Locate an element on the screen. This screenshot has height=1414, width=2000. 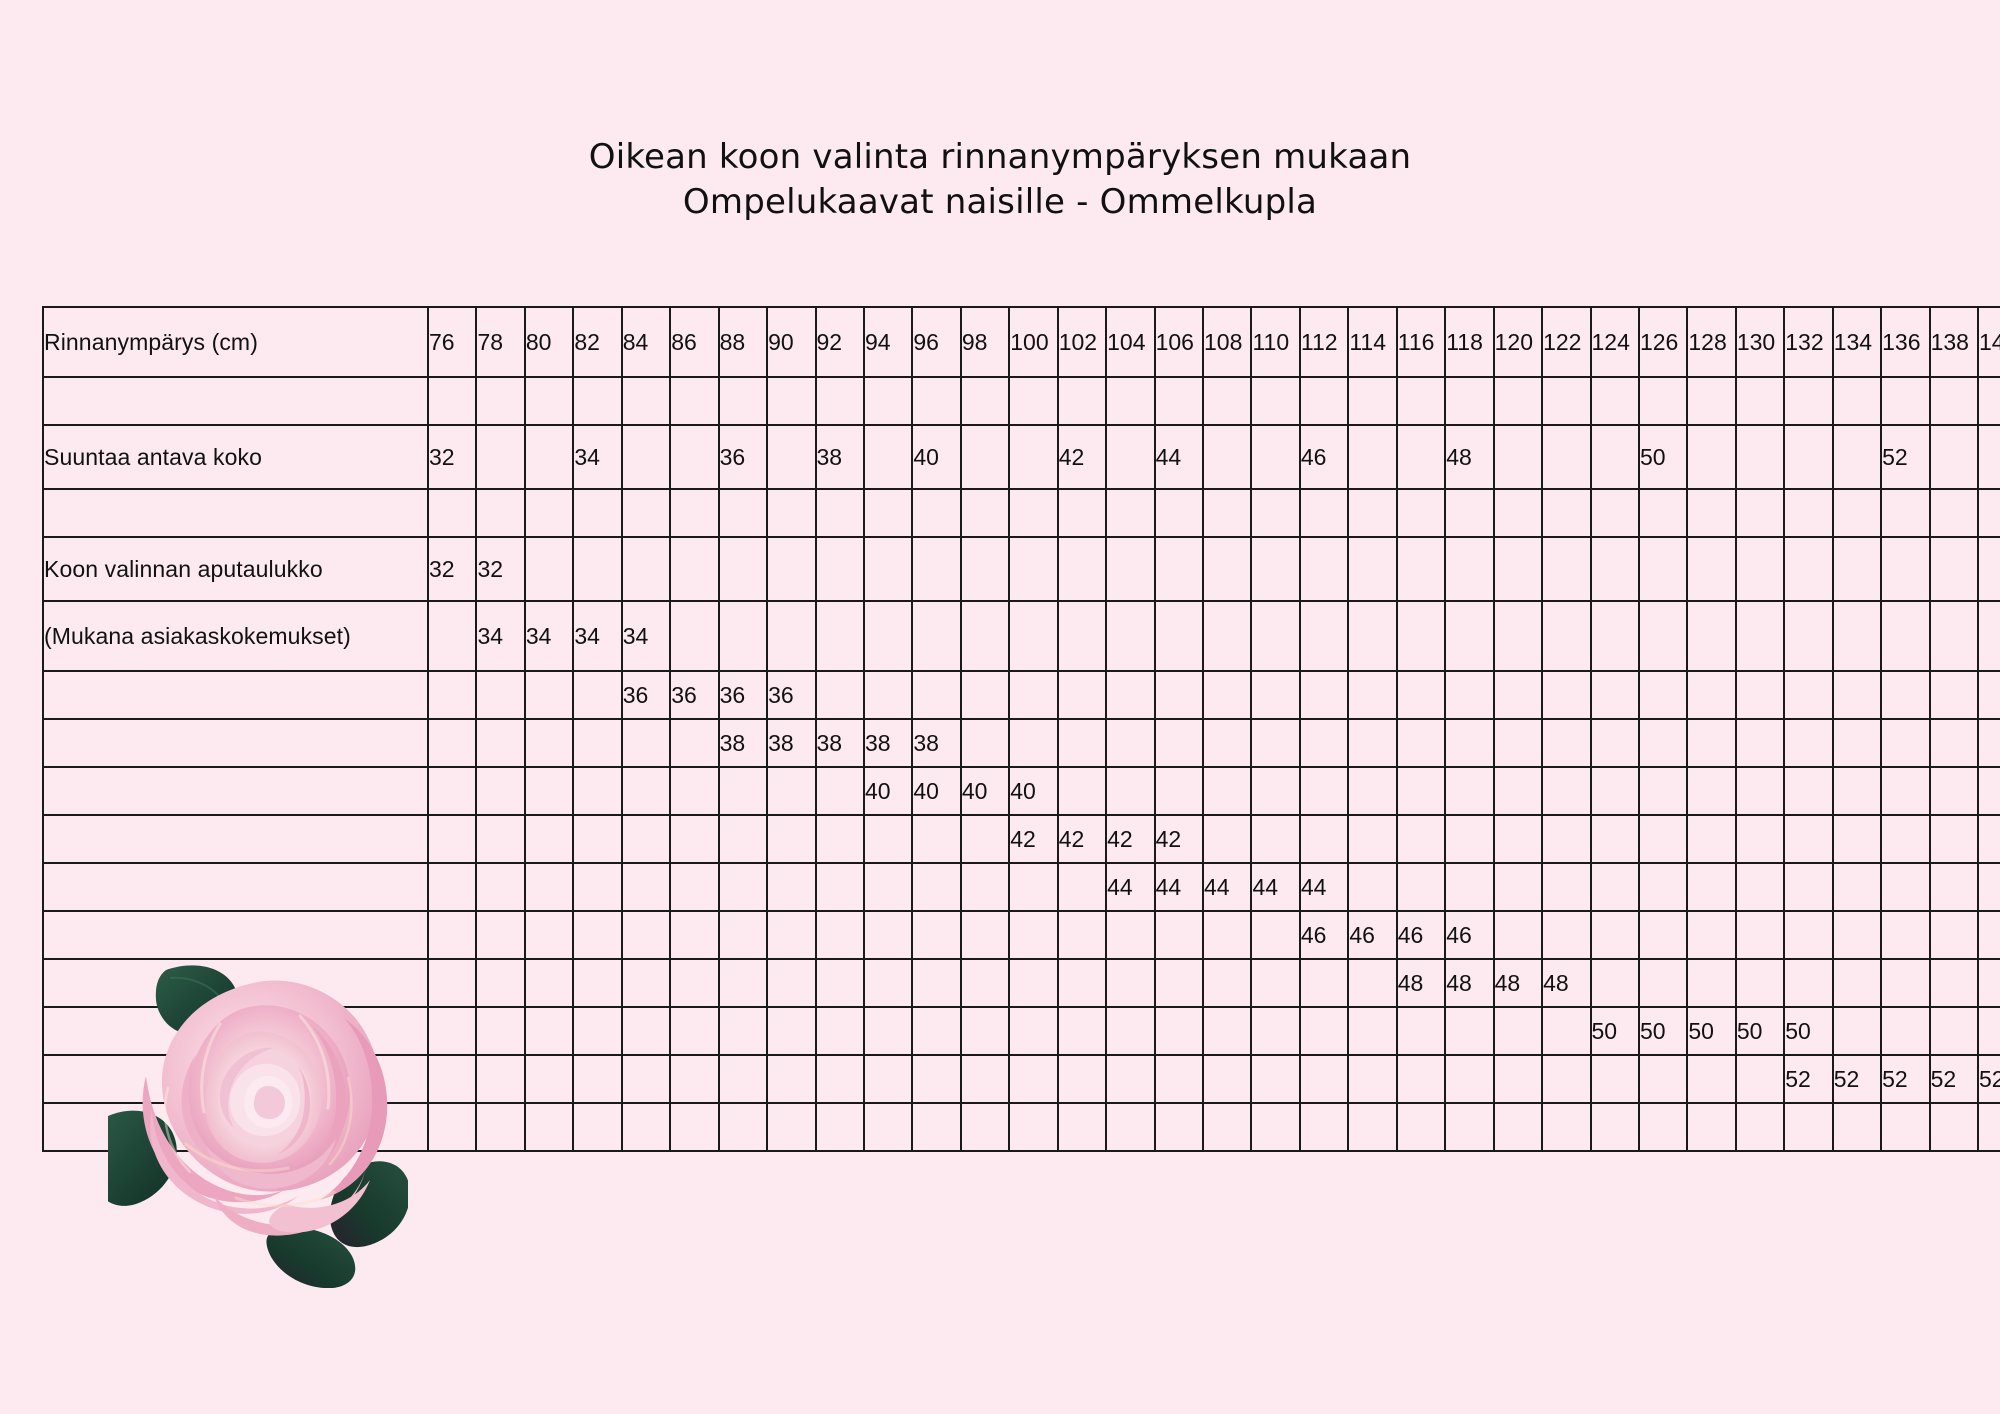
table-cell: 78 is located at coordinates (500, 342).